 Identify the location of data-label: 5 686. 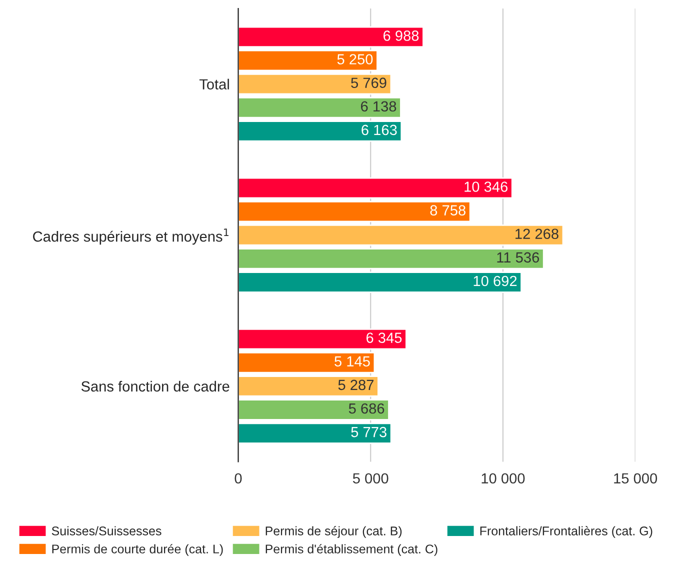
(366, 408).